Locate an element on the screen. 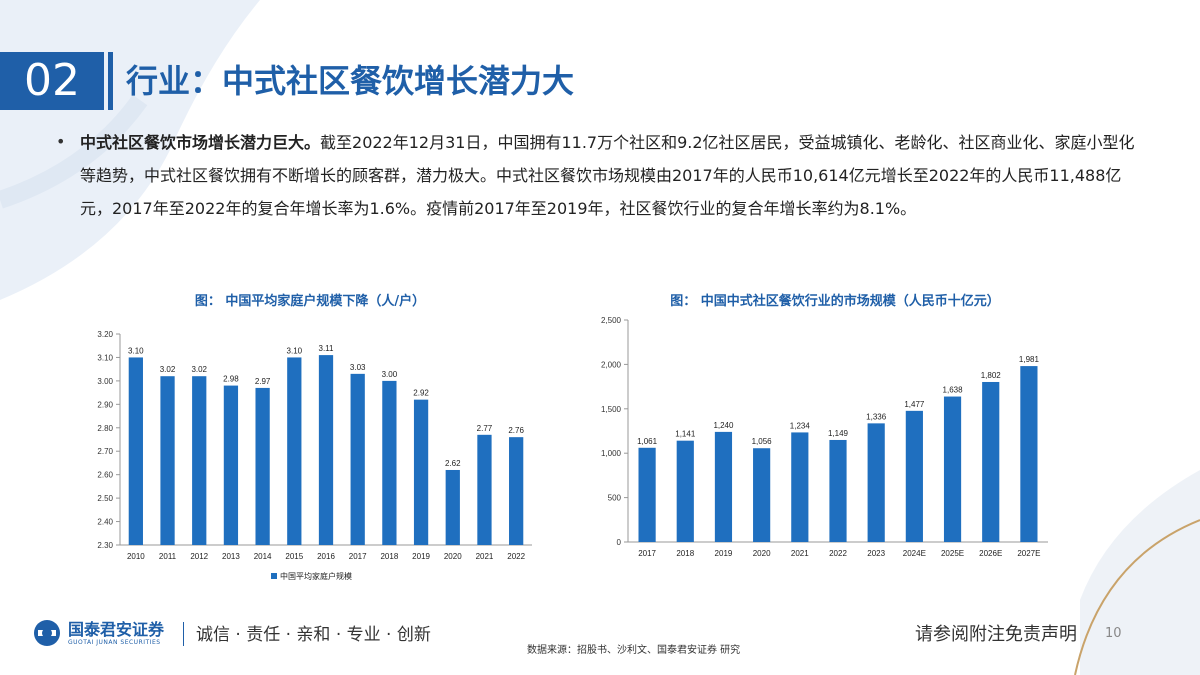 The image size is (1200, 675). chart1-title: 图： 中国平均家庭户规模下降（人/户） is located at coordinates (310, 301).